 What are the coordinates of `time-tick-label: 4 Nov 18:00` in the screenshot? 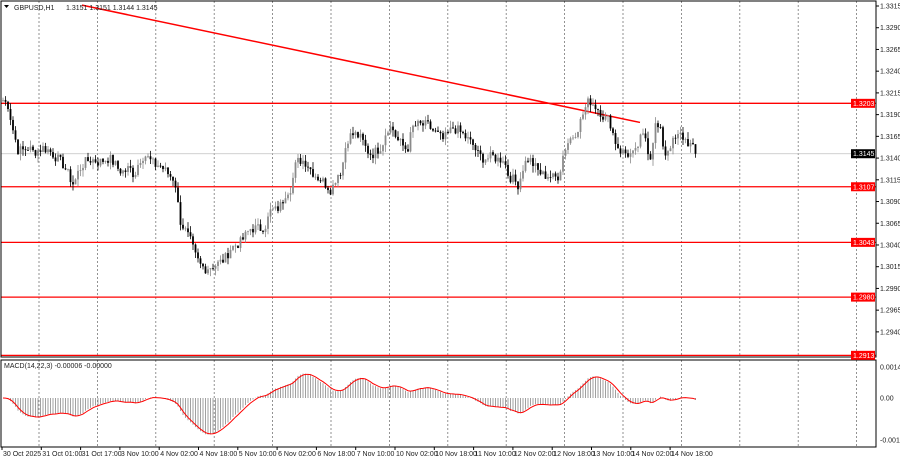 It's located at (219, 454).